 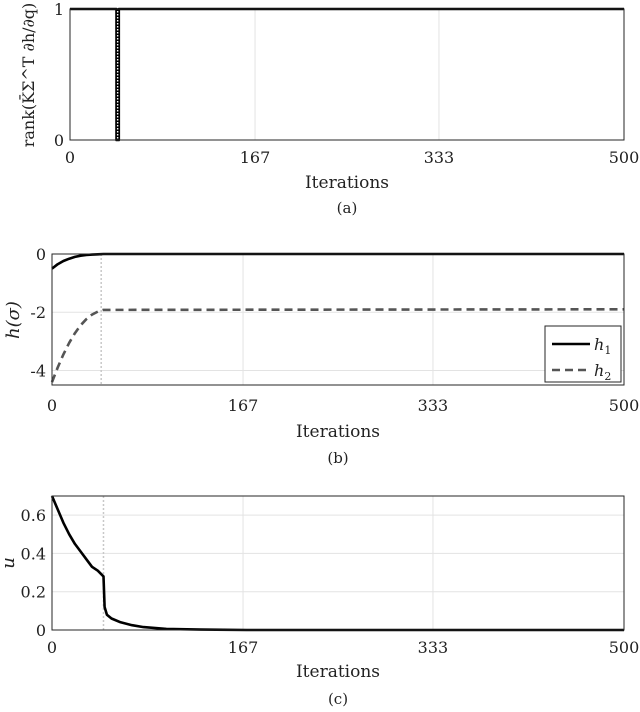 I want to click on series-line-h2, so click(x=337, y=345).